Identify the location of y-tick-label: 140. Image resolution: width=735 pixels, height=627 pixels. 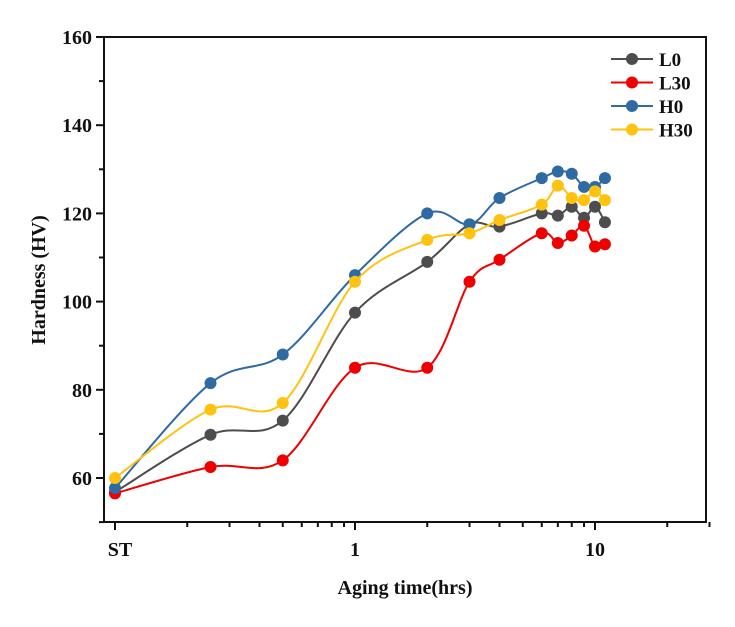
(77, 126).